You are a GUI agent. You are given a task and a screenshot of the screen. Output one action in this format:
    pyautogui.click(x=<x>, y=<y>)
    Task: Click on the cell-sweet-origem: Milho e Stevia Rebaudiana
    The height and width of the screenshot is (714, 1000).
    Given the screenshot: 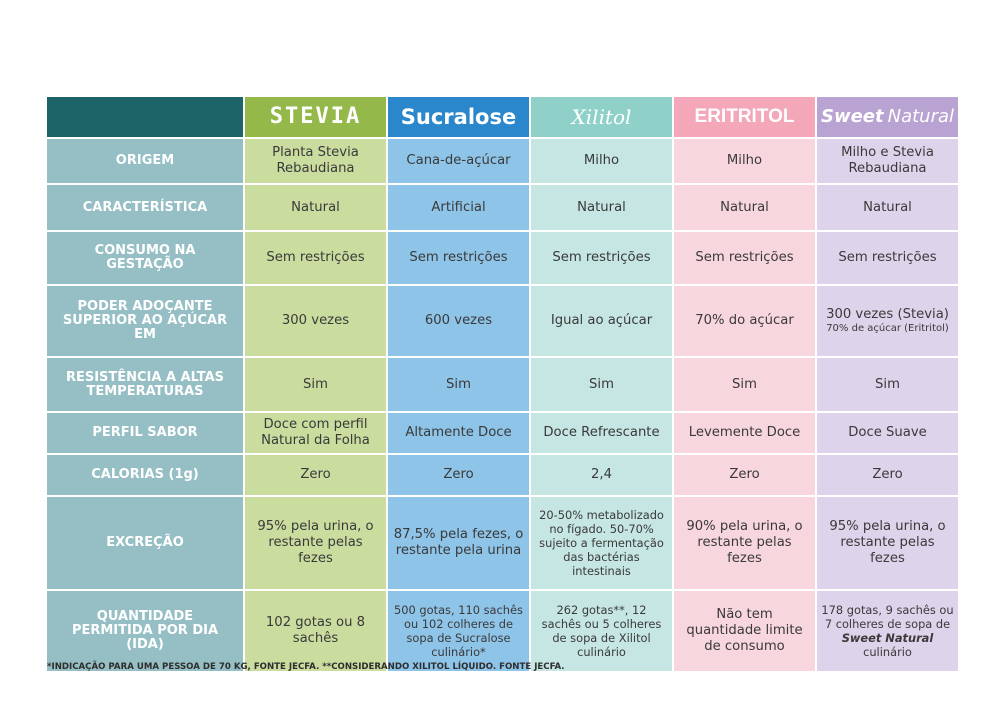 What is the action you would take?
    pyautogui.click(x=887, y=161)
    